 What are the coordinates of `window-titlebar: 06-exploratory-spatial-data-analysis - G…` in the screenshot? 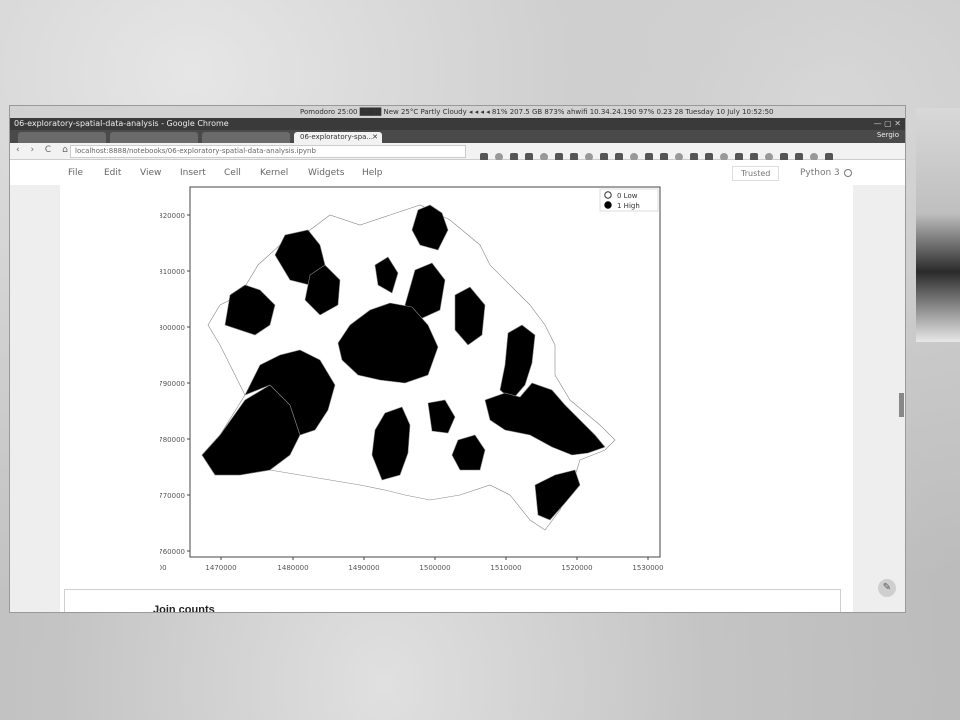 It's located at (457, 124).